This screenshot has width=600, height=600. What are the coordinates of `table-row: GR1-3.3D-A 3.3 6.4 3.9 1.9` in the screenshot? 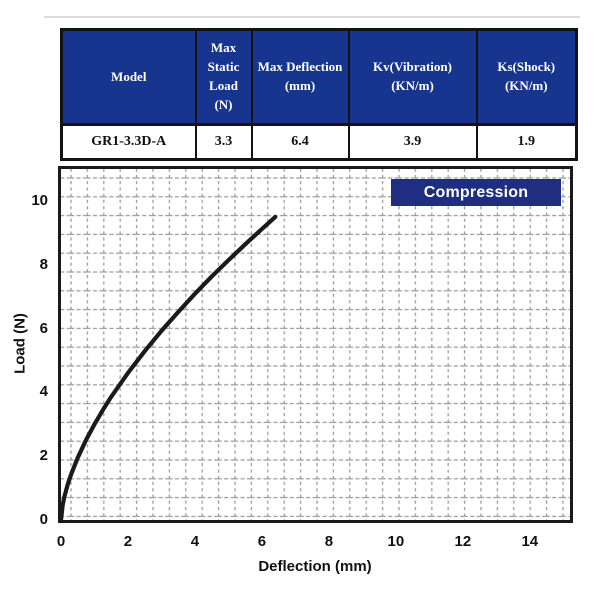 It's located at (319, 142).